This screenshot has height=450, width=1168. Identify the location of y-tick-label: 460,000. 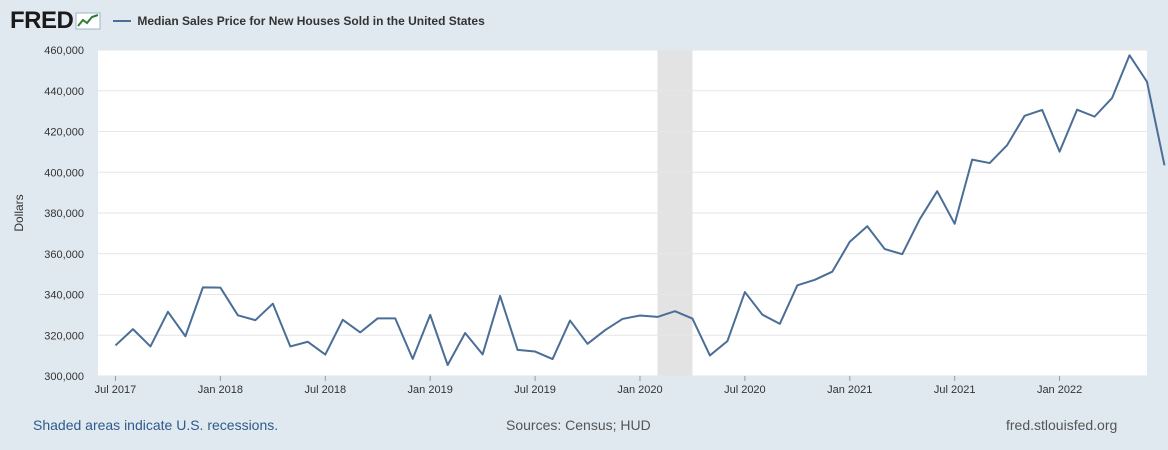
(64, 51).